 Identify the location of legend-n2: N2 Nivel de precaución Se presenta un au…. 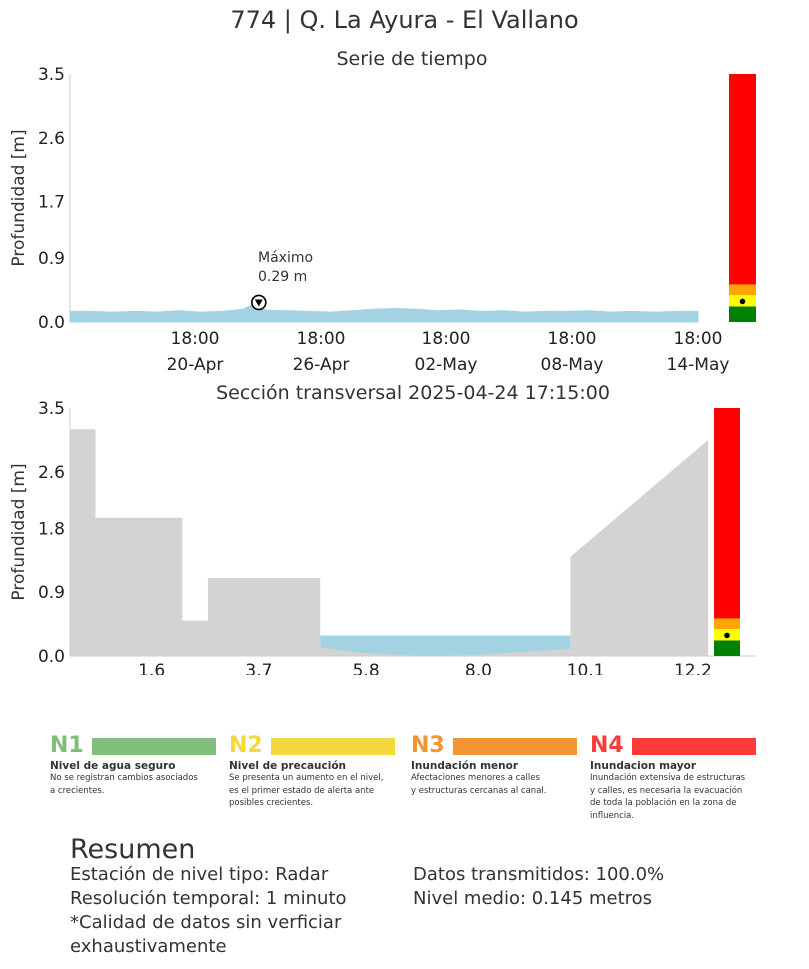
(314, 771).